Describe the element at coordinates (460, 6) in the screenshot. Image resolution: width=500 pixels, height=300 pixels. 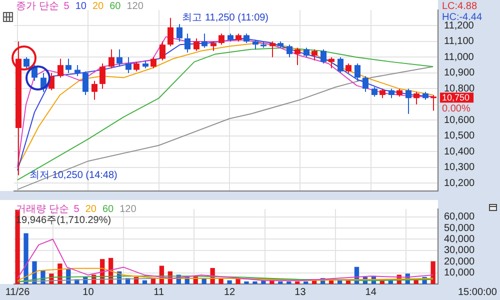
I see `text: LC:4.88` at that location.